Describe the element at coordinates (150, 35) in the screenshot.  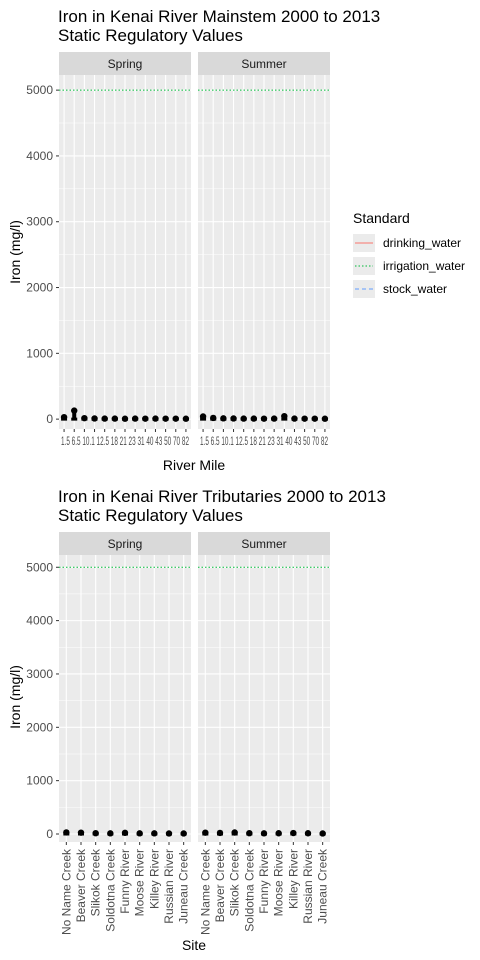
I see `chart-1-subtitle: Static Regulatory Values` at that location.